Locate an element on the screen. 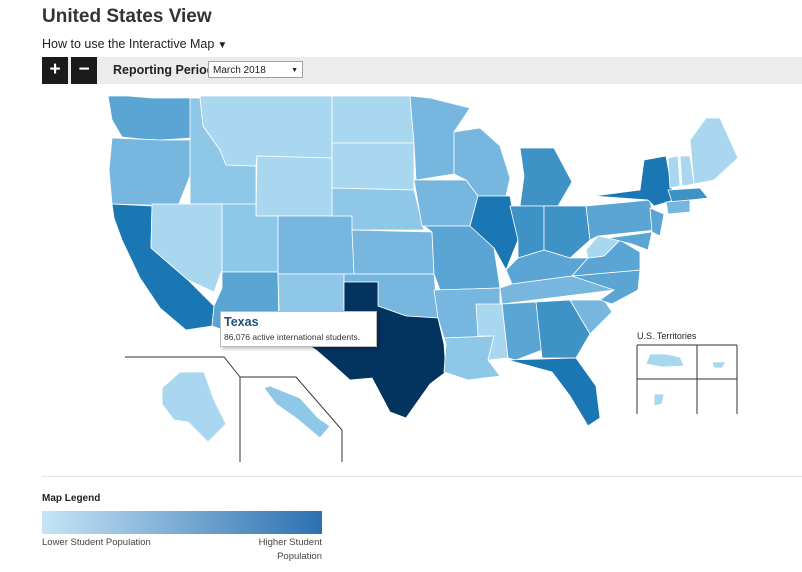 The width and height of the screenshot is (802, 572). territory-guam is located at coordinates (659, 400).